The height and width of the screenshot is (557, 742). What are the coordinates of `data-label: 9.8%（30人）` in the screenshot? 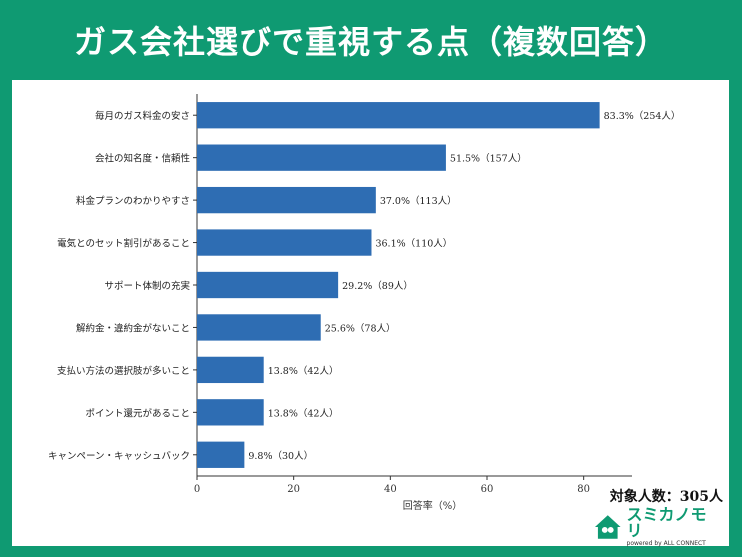 It's located at (280, 456).